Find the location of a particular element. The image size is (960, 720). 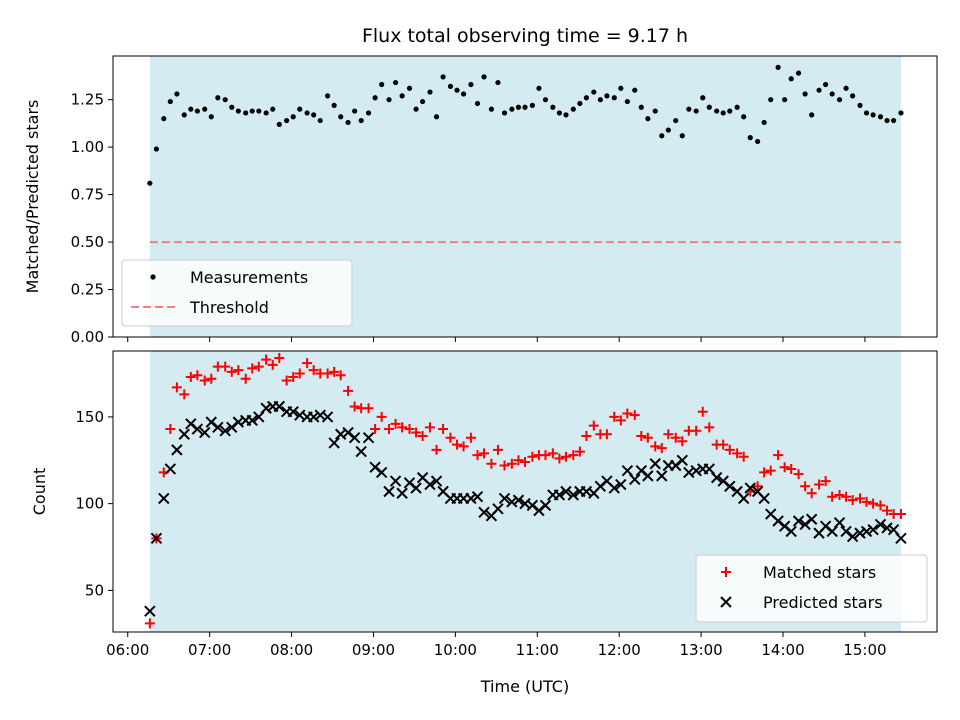

time-x-tick-label: 10:00 is located at coordinates (455, 650).